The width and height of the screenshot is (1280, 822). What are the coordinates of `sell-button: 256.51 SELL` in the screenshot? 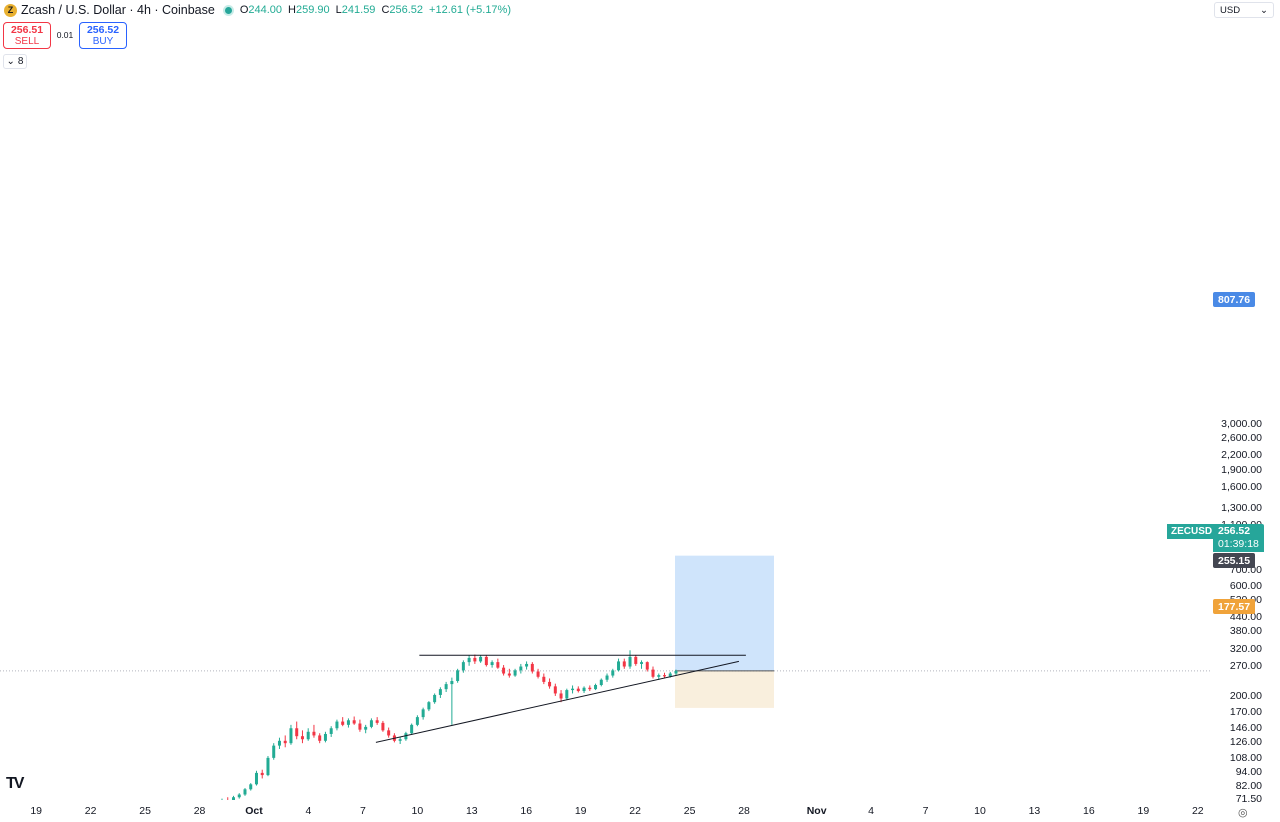 It's located at (27, 35).